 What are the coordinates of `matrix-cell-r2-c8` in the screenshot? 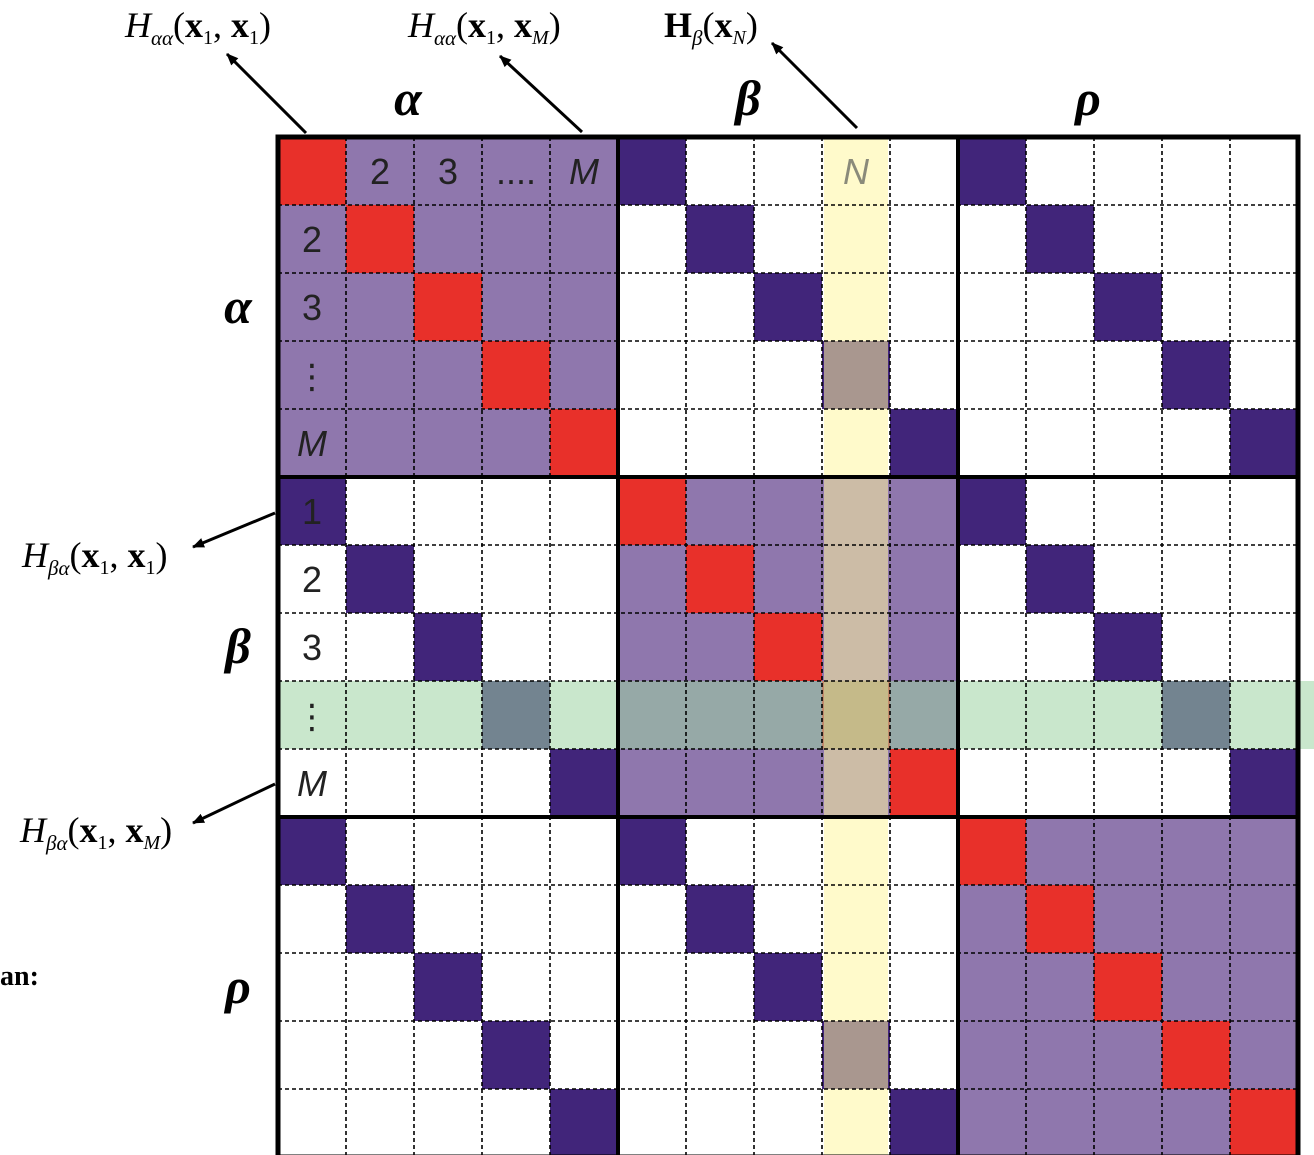 It's located at (788, 239).